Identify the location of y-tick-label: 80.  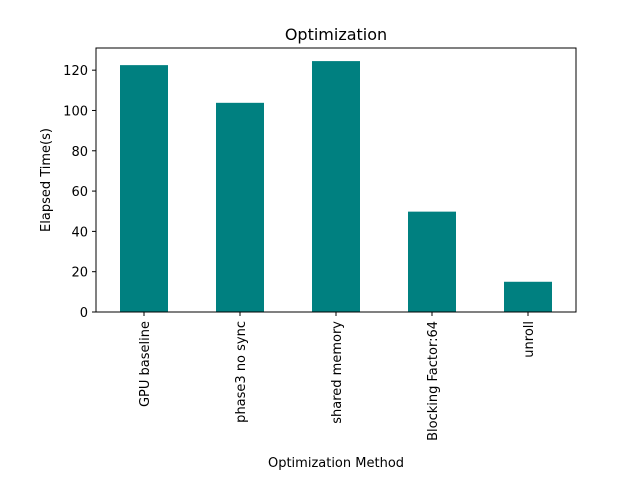
(79, 152).